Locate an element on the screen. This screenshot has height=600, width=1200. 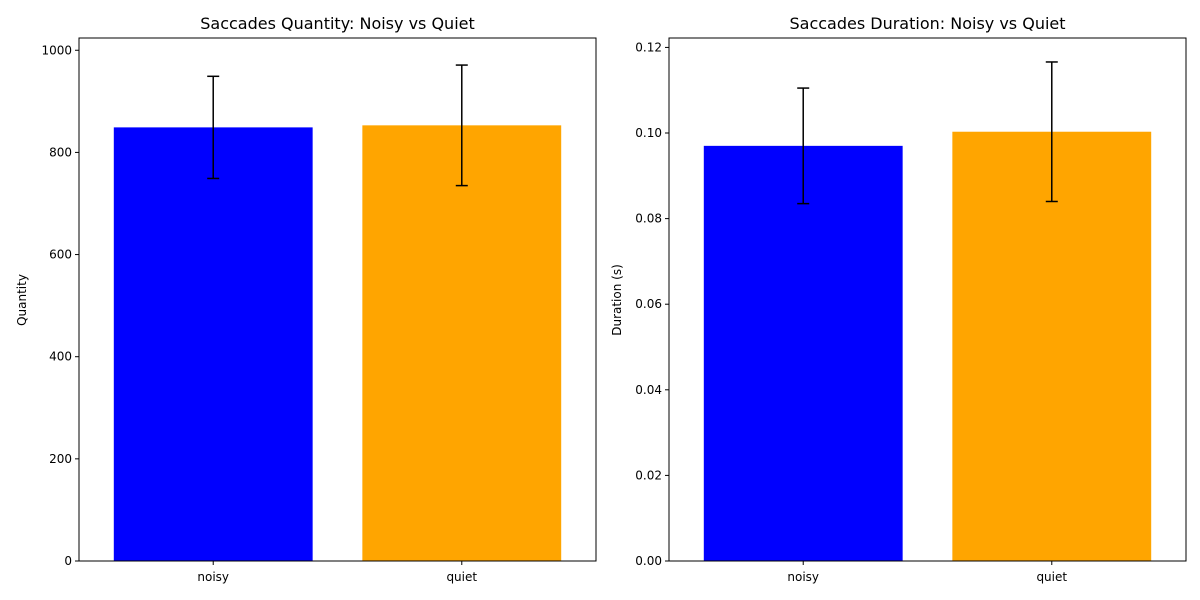
y-tick-label: 0.12 is located at coordinates (648, 47).